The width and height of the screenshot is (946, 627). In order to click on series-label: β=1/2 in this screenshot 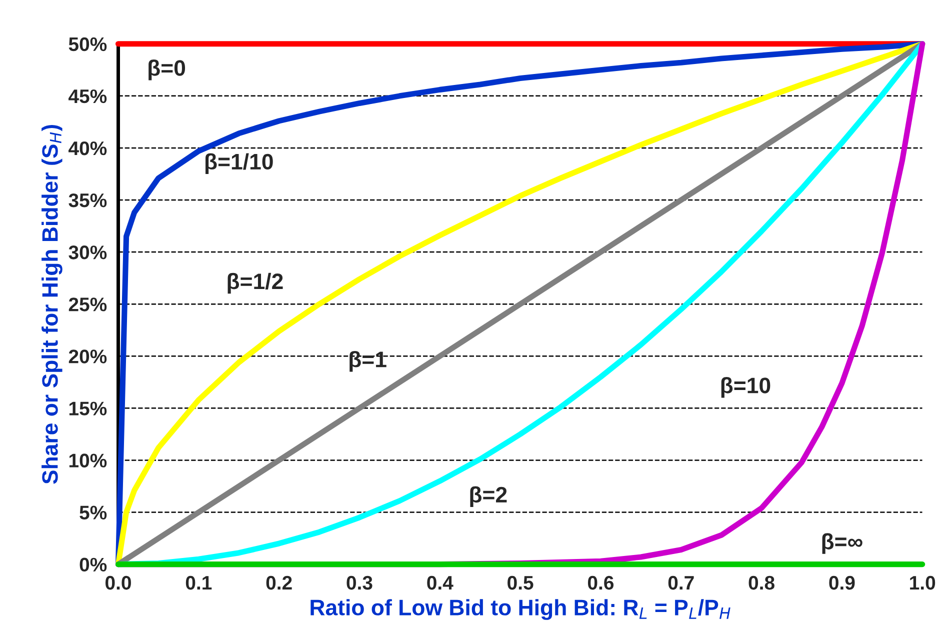, I will do `click(255, 283)`.